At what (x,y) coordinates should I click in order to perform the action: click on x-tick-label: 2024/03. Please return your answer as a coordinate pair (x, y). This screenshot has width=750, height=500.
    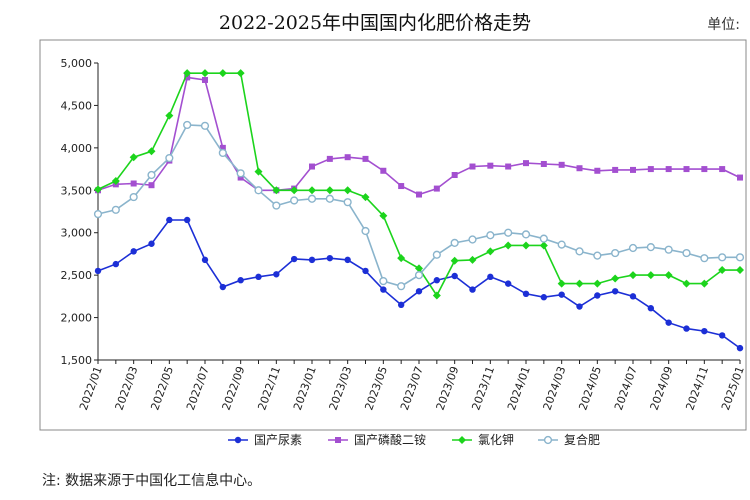
    Looking at the image, I should click on (555, 388).